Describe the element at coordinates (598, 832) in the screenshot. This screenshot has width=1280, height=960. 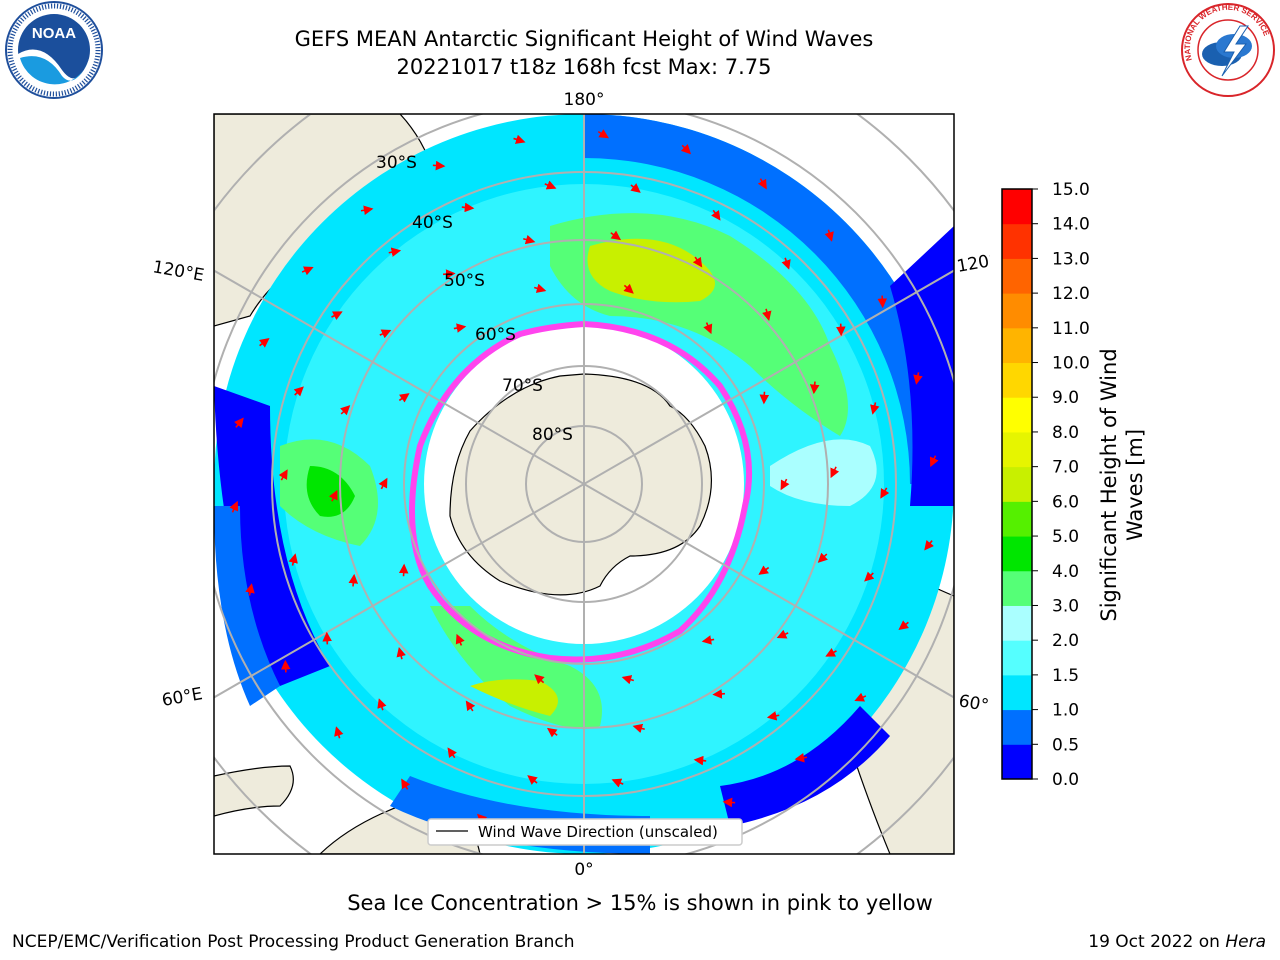
I see `legend-label: Wind Wave Direction (unscaled)` at that location.